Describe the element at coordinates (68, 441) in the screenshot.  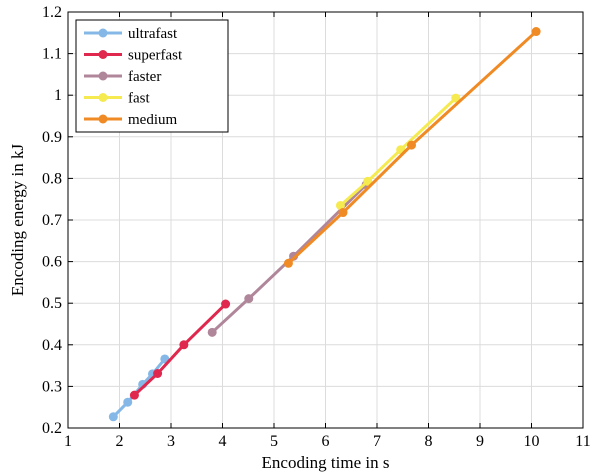
I see `x-tick-label: 1` at that location.